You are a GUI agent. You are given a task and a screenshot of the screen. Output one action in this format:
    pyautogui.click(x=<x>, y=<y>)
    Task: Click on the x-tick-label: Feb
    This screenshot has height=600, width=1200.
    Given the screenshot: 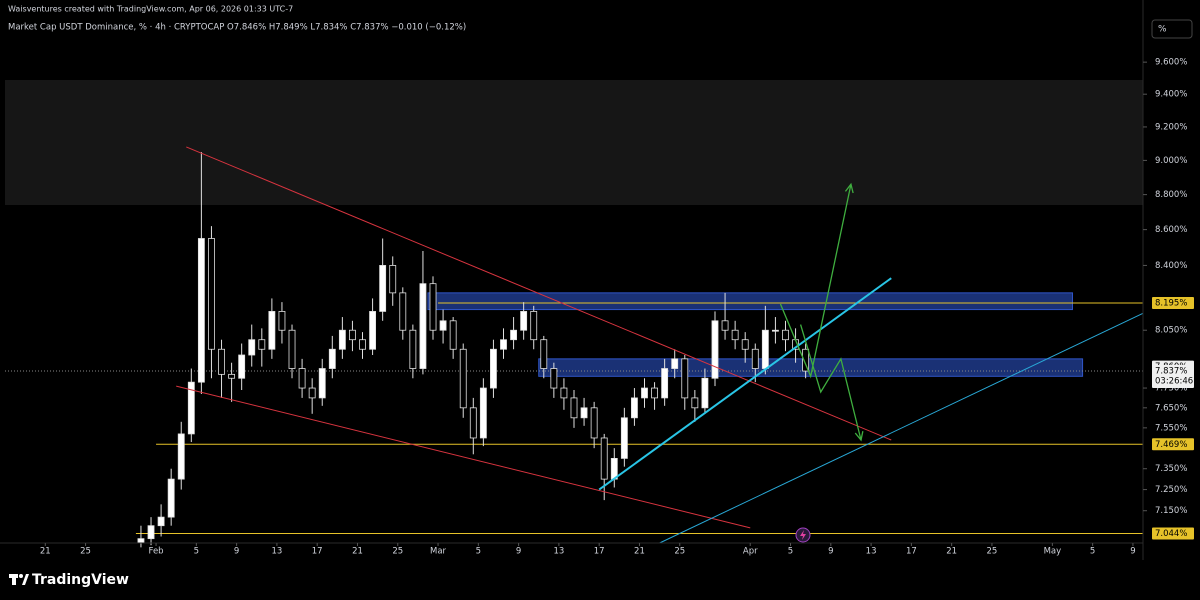 What is the action you would take?
    pyautogui.click(x=156, y=552)
    